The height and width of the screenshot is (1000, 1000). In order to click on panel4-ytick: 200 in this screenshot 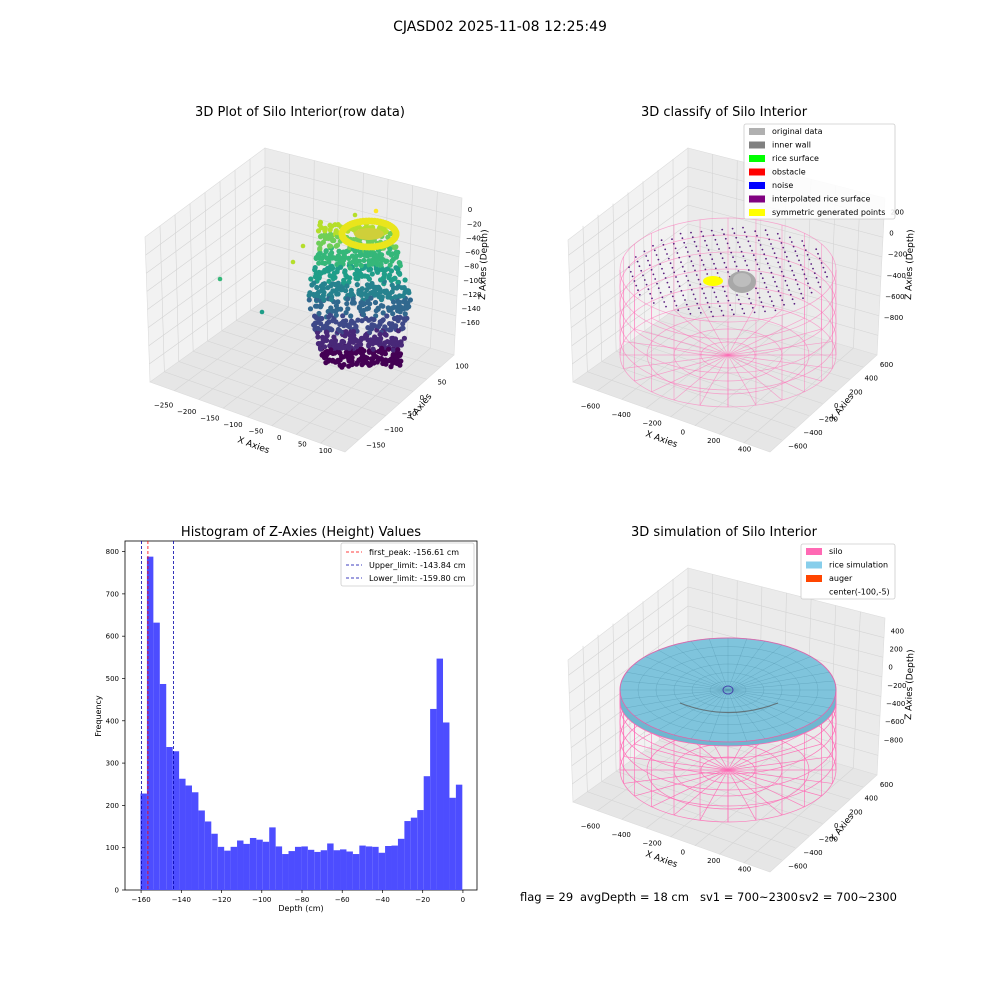, I will do `click(855, 812)`.